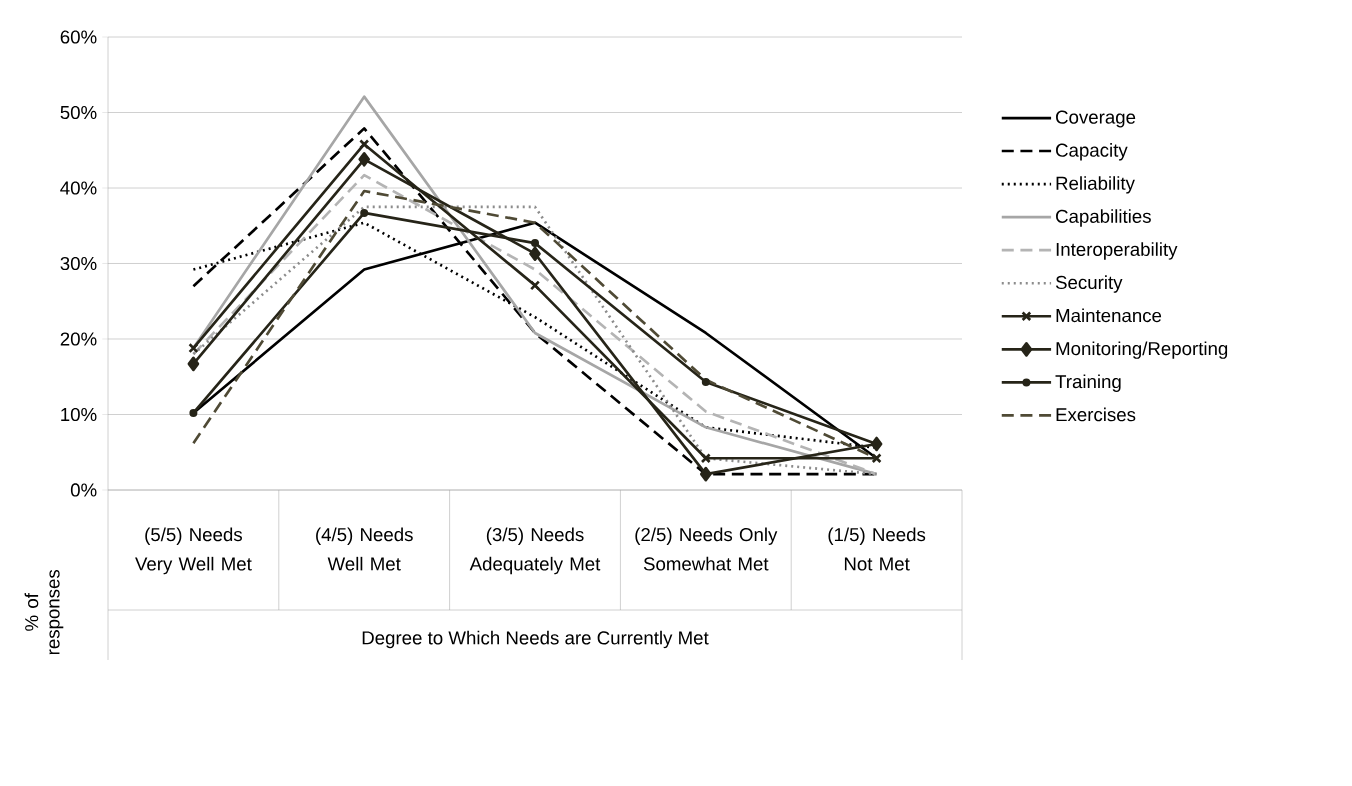  What do you see at coordinates (706, 549) in the screenshot?
I see `x-tick-label: (2/5) Needs Only Somewhat Met` at bounding box center [706, 549].